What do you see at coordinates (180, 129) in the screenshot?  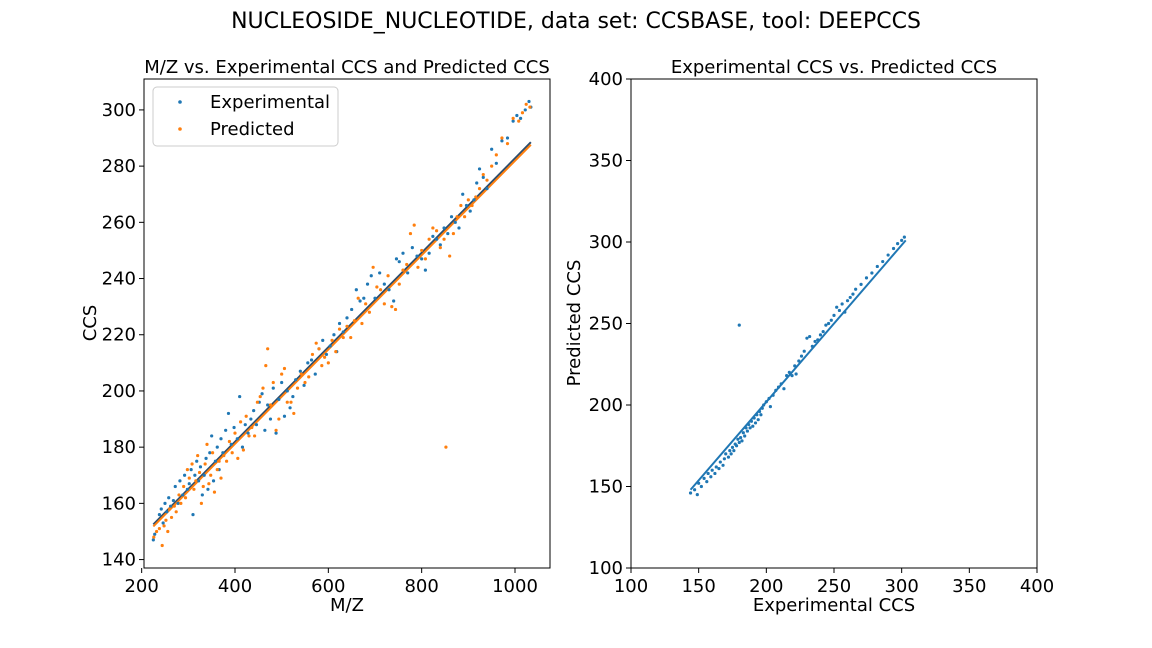 I see `legend-marker-predicted` at bounding box center [180, 129].